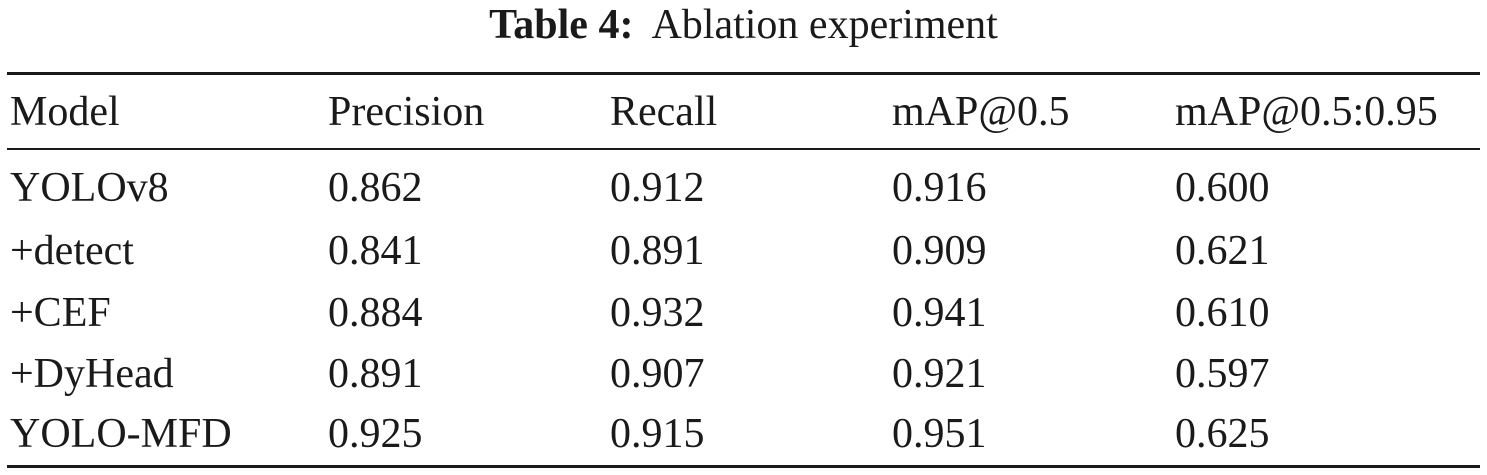  Describe the element at coordinates (375, 188) in the screenshot. I see `table-cell-precision: 0.862` at that location.